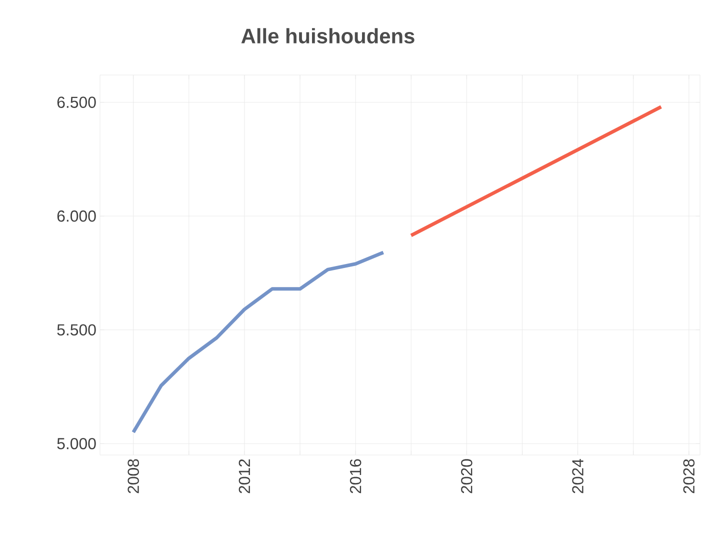 This screenshot has height=539, width=711. Describe the element at coordinates (76, 102) in the screenshot. I see `y-tick-label: 6.500` at that location.